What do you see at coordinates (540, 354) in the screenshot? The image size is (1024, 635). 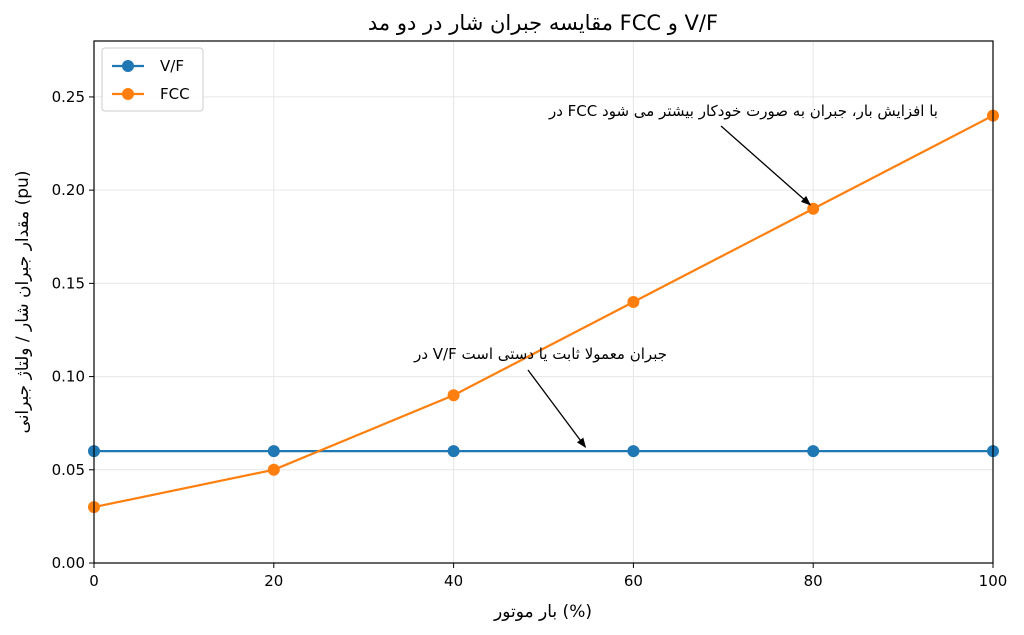 I see `annotation-vf-text: در V/F جبران معمولا ثابت یا دستی است` at bounding box center [540, 354].